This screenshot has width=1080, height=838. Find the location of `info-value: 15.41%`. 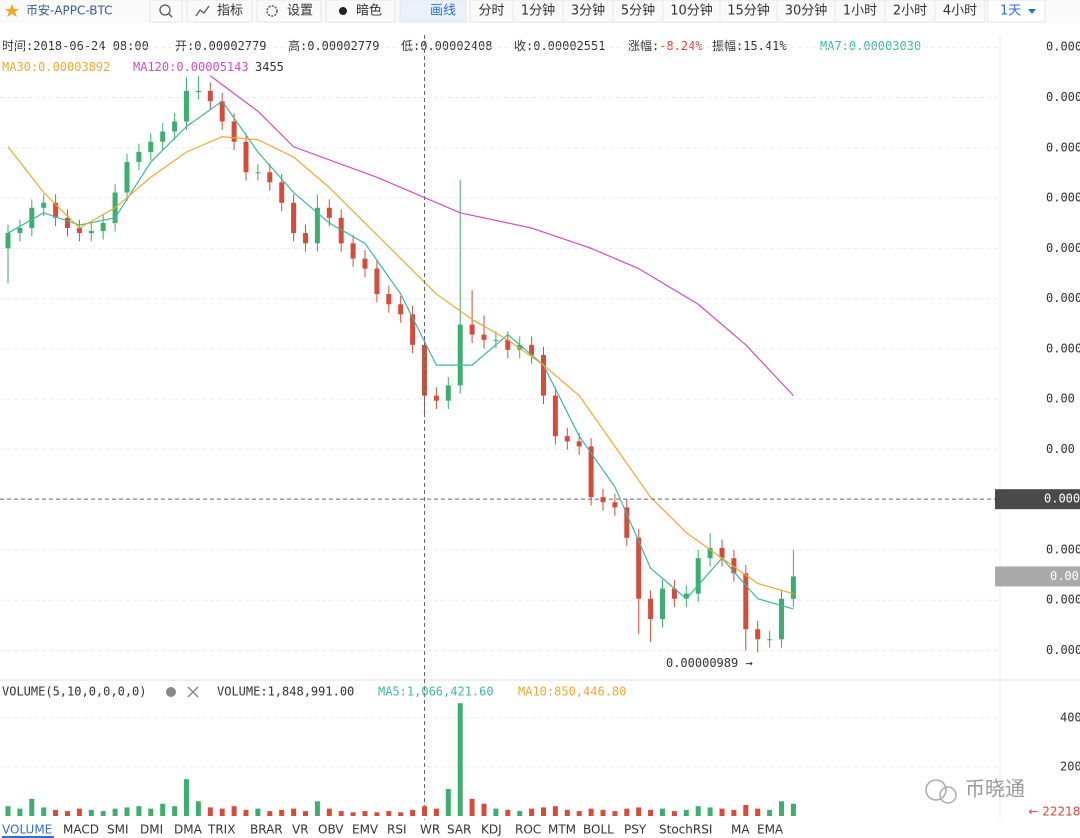

info-value: 15.41% is located at coordinates (765, 46).